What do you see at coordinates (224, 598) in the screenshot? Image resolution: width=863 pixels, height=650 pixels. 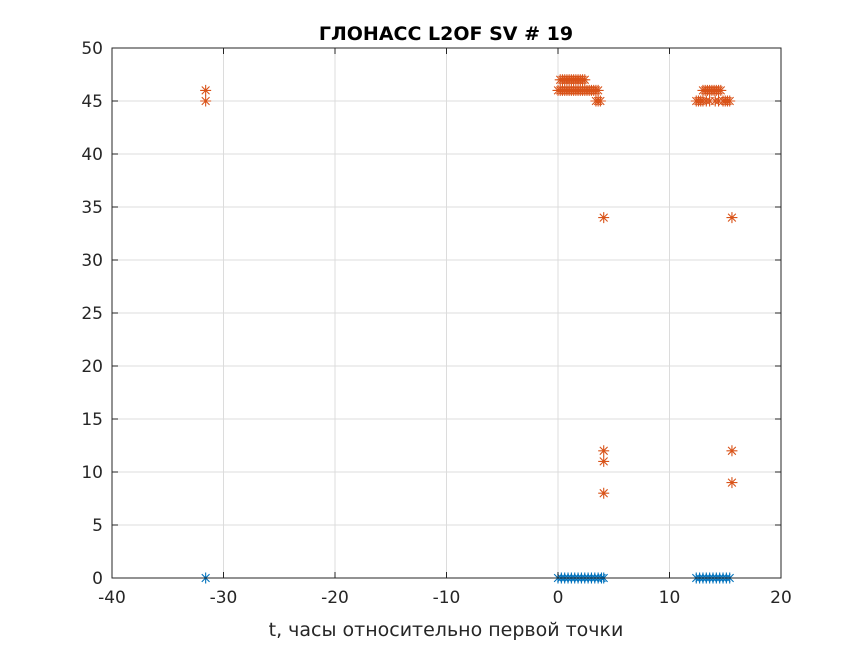 I see `x-tick-label: -30` at bounding box center [224, 598].